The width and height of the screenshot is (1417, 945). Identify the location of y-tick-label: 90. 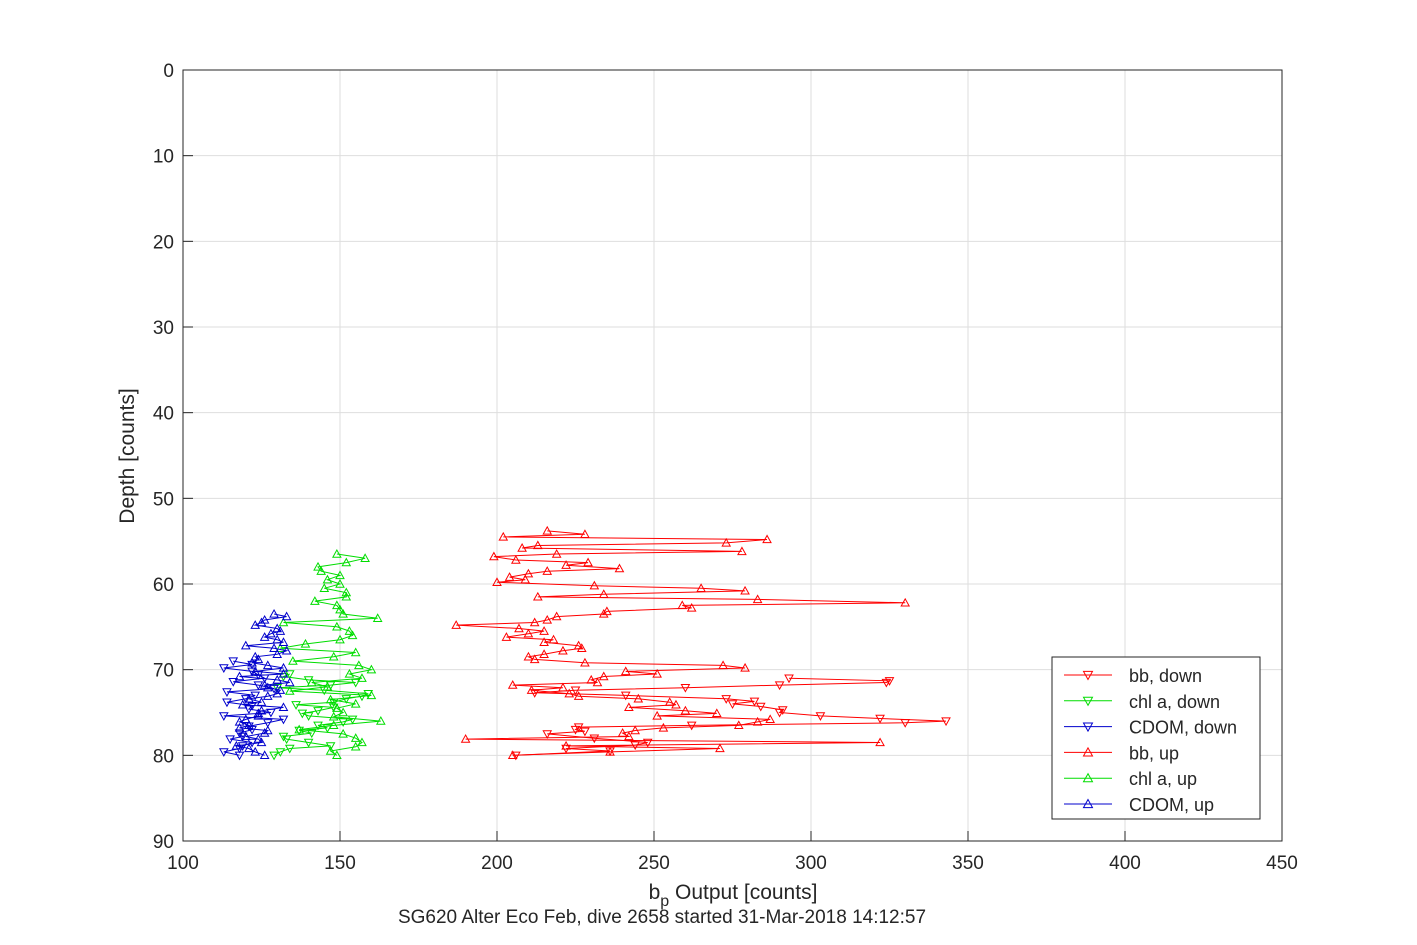
(163, 842).